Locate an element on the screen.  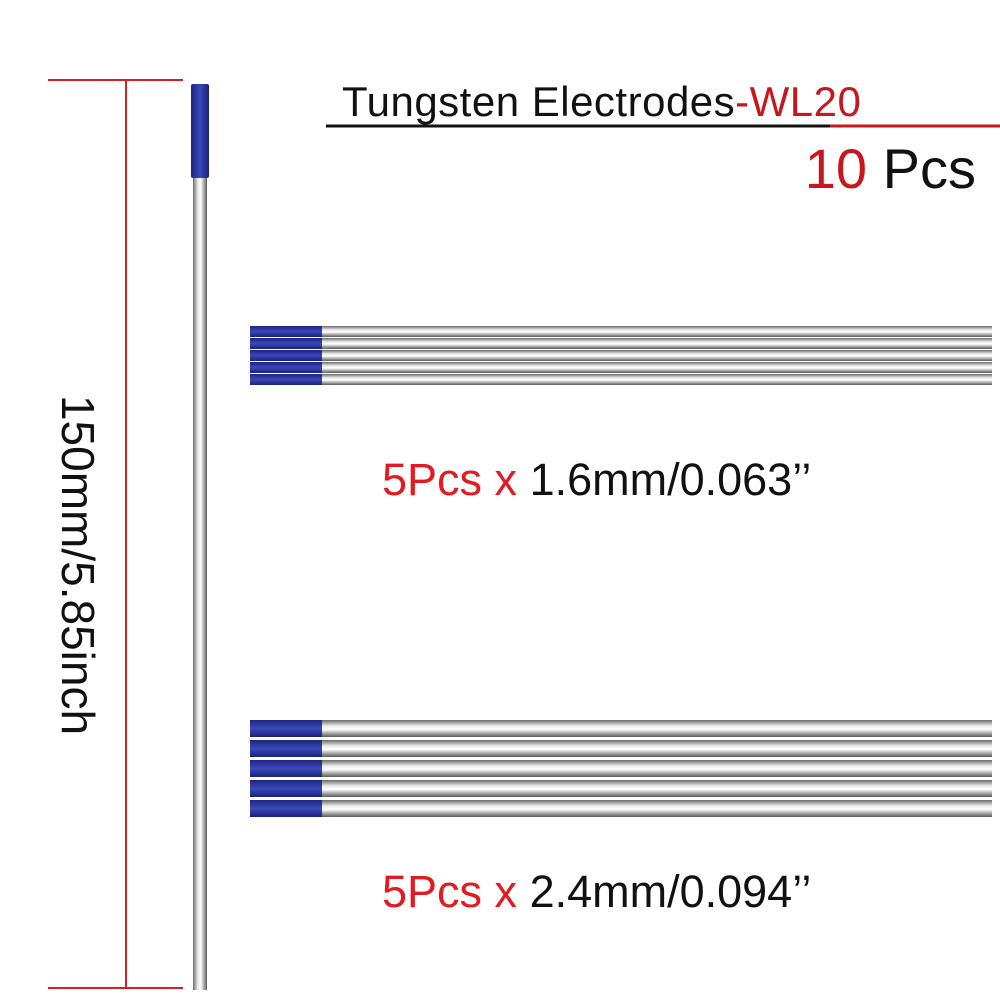
vertical-electrode-blue-tip is located at coordinates (200, 131).